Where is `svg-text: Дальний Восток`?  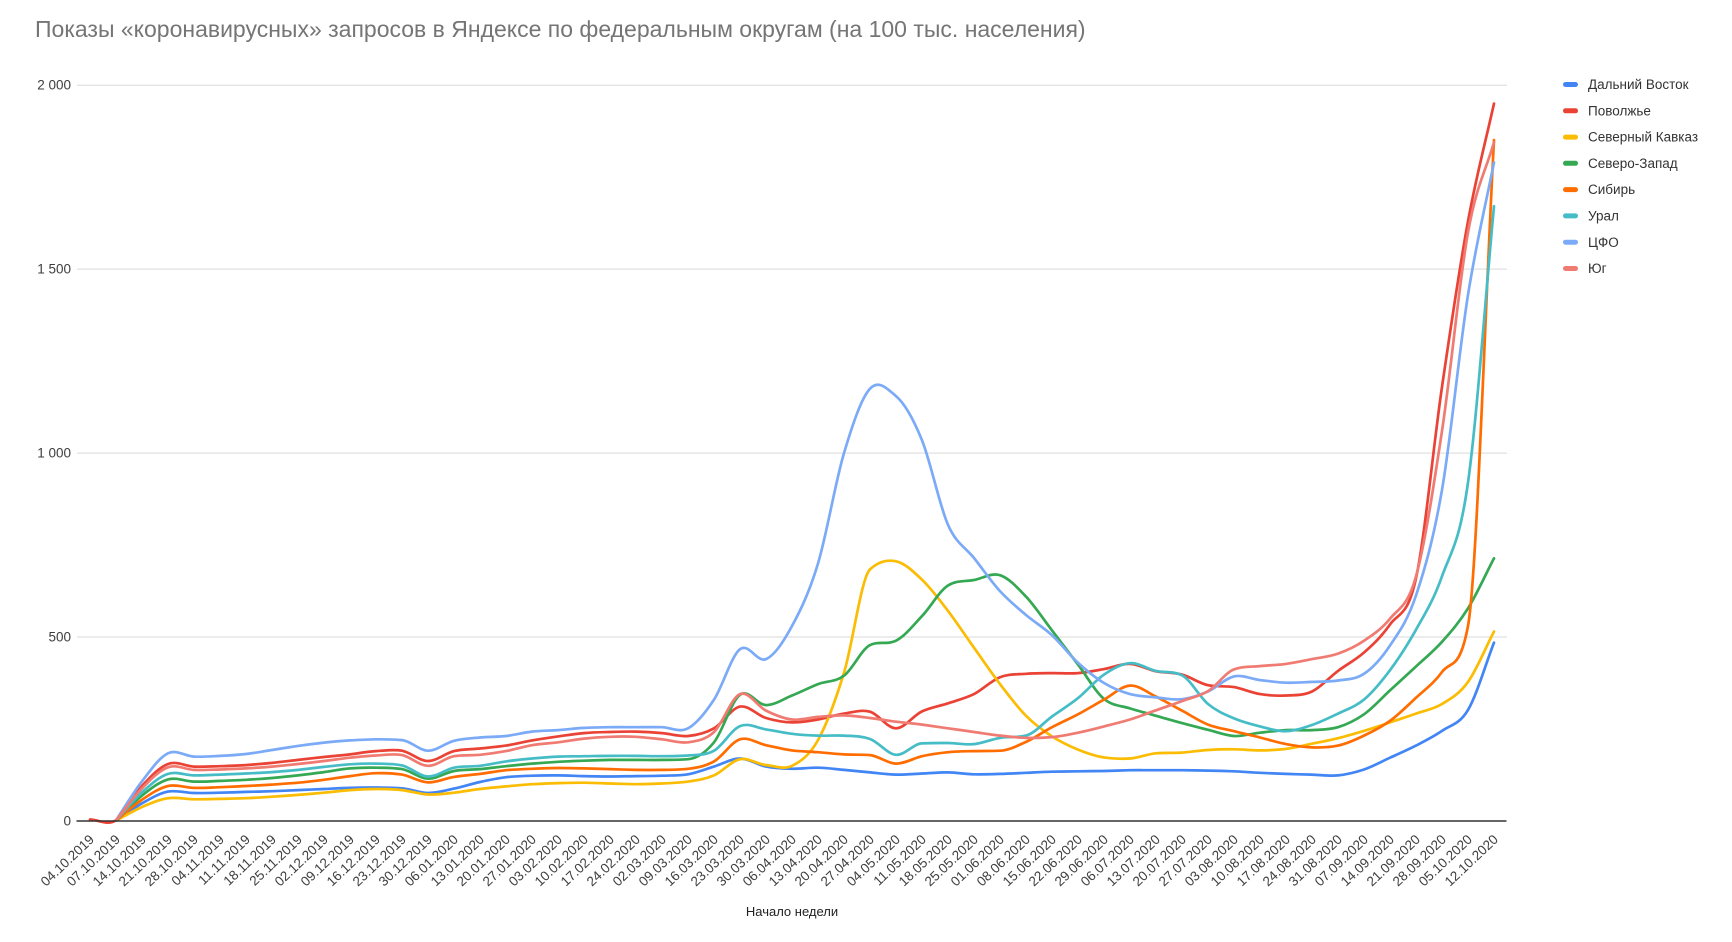
svg-text: Дальний Восток is located at coordinates (1638, 84).